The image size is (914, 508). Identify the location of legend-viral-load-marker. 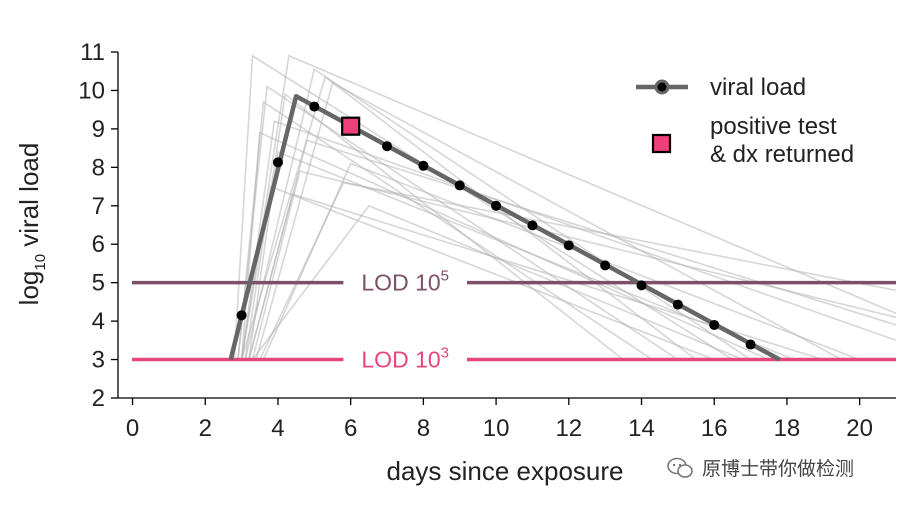
(662, 87).